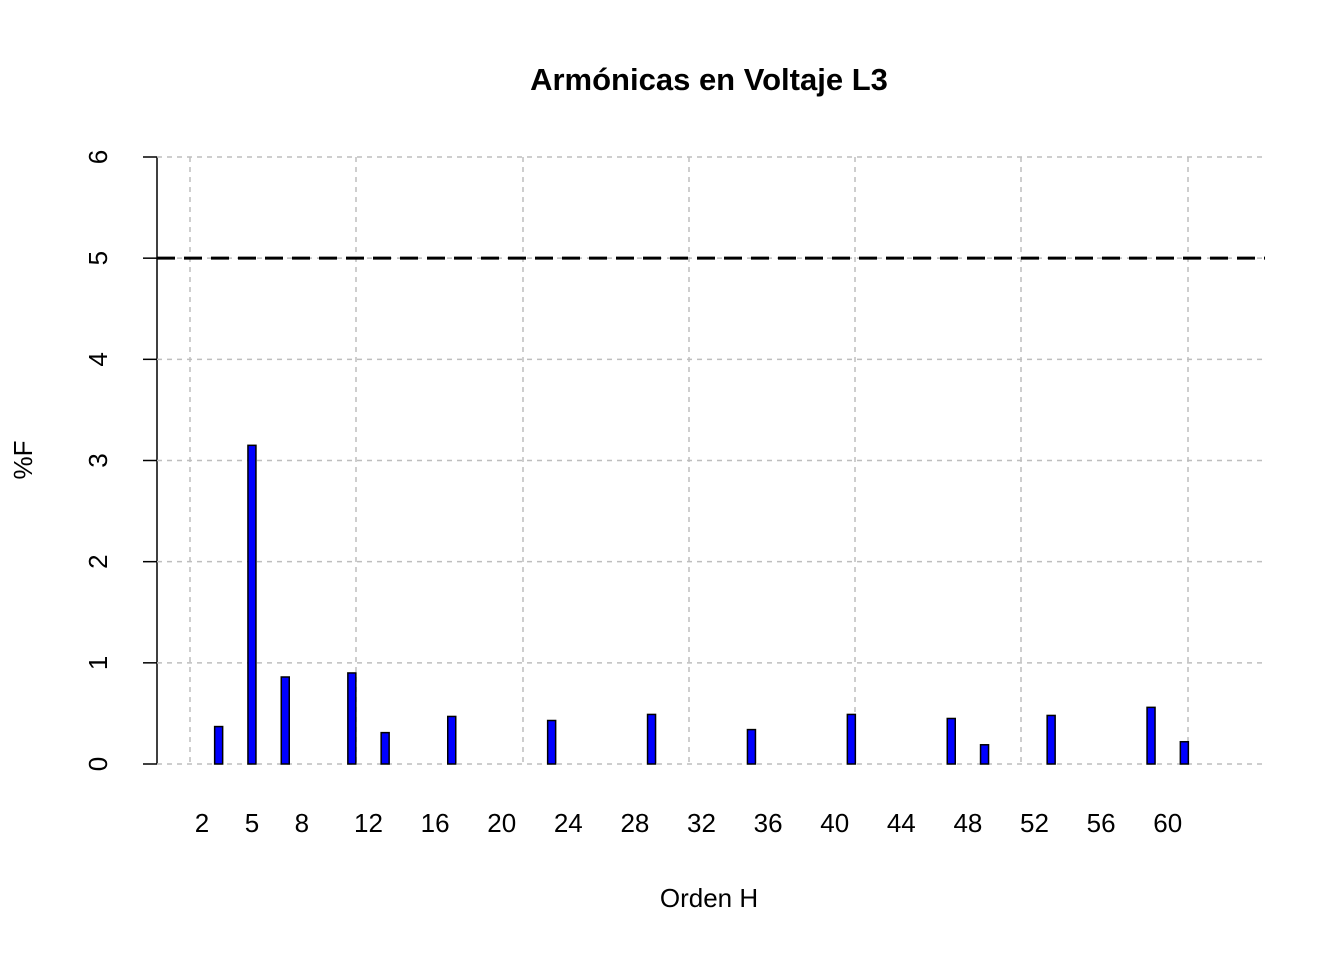  I want to click on y-tick-label: 5, so click(98, 258).